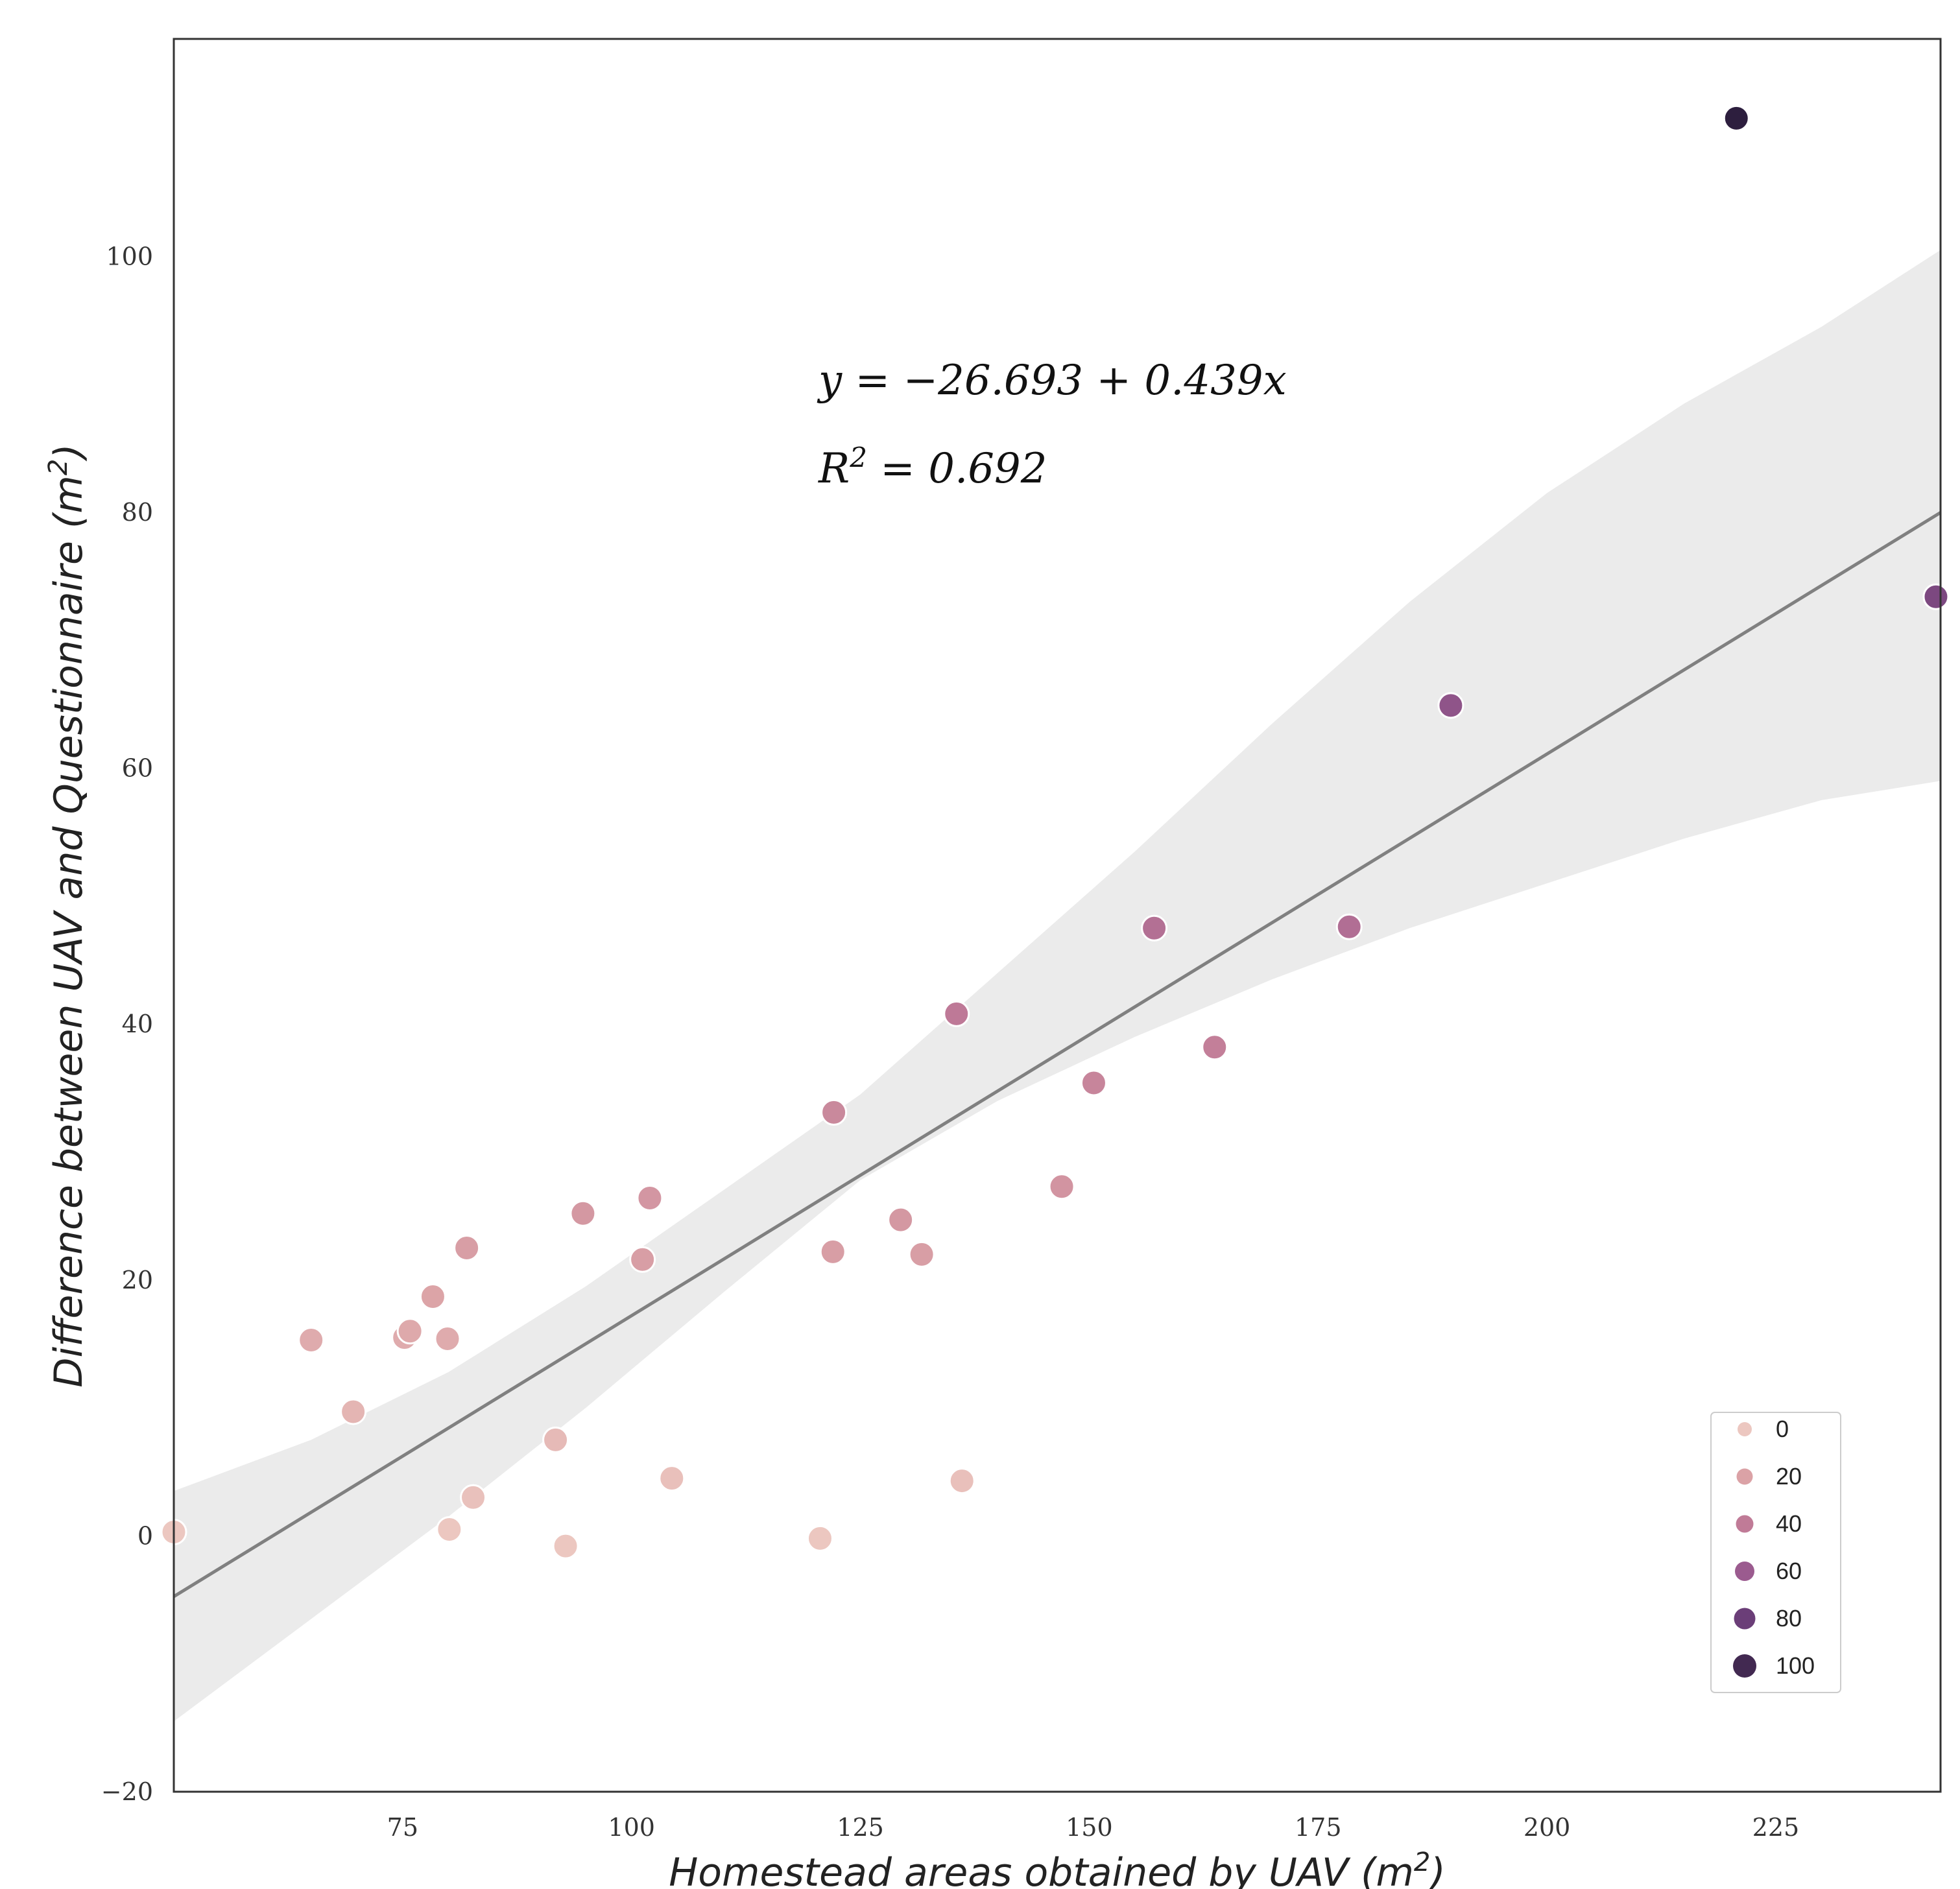 This screenshot has height=1889, width=1960. I want to click on y-axis-ticks: −20 0 20 40 60 80 100, so click(127, 1024).